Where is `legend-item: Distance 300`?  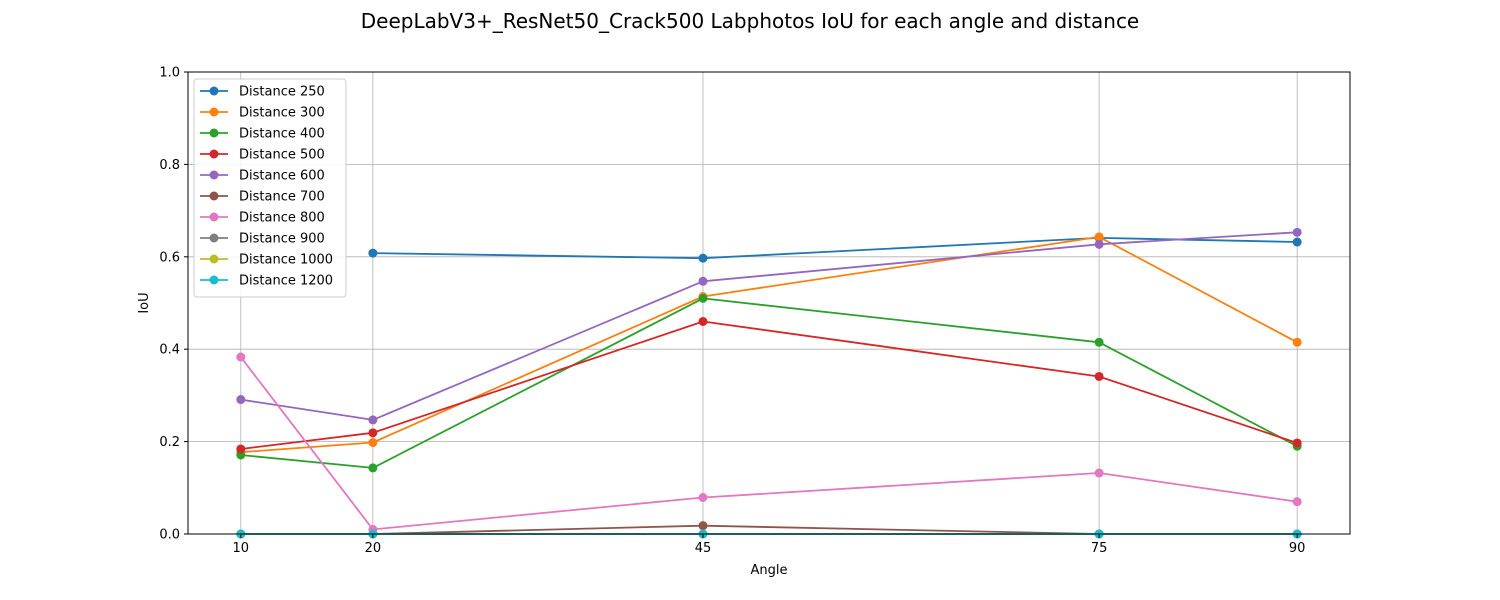
legend-item: Distance 300 is located at coordinates (262, 113).